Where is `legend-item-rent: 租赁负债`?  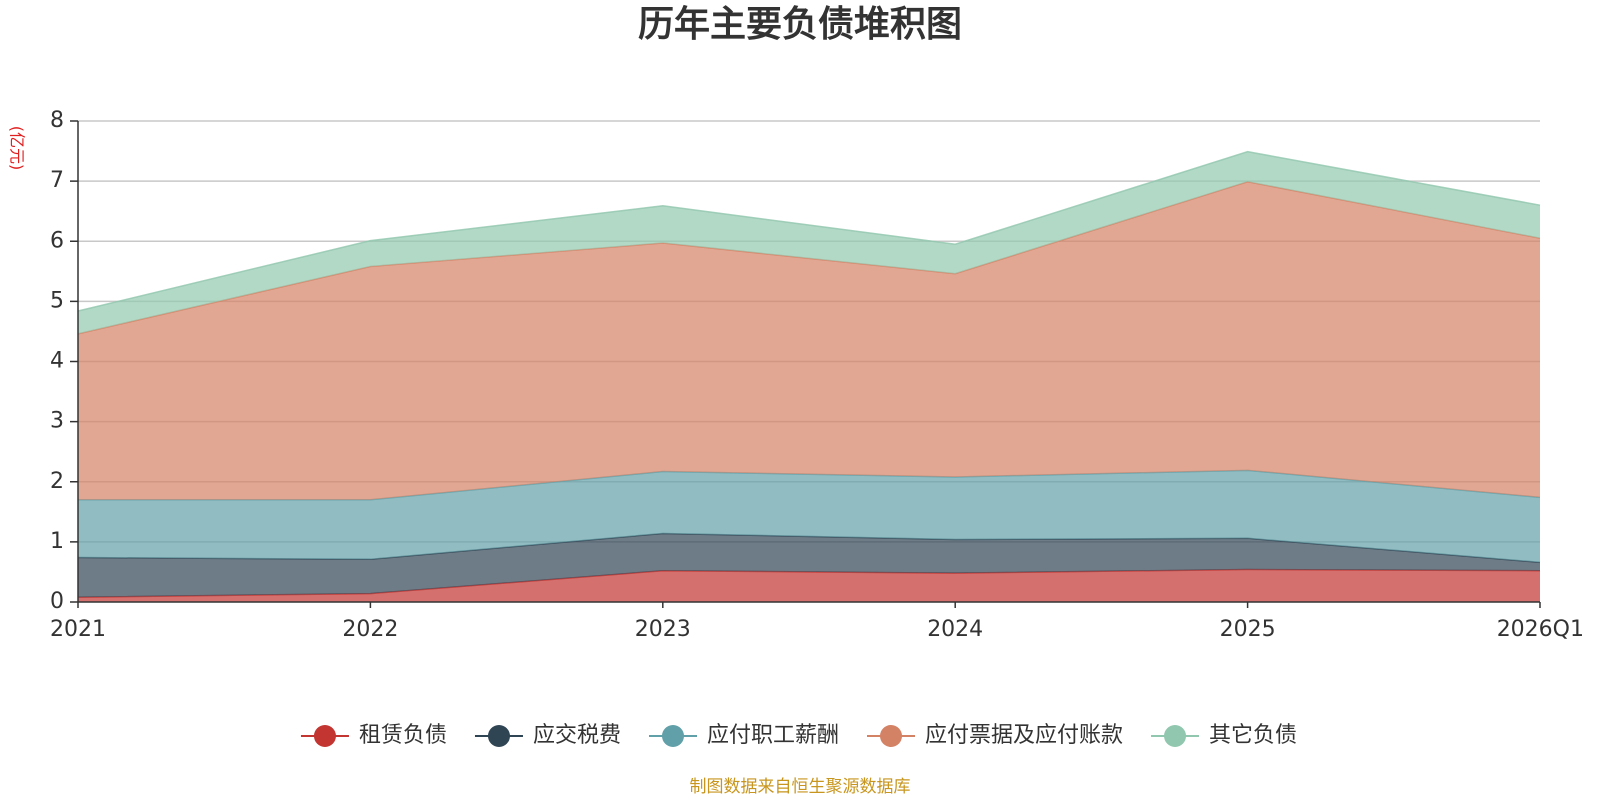 legend-item-rent: 租赁负债 is located at coordinates (373, 735).